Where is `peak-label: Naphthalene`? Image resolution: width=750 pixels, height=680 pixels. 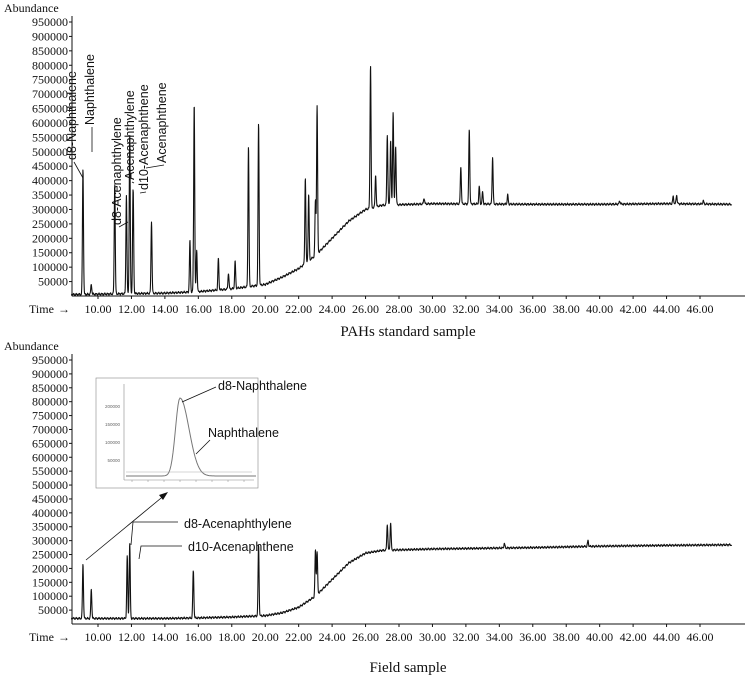
peak-label: Naphthalene is located at coordinates (90, 89).